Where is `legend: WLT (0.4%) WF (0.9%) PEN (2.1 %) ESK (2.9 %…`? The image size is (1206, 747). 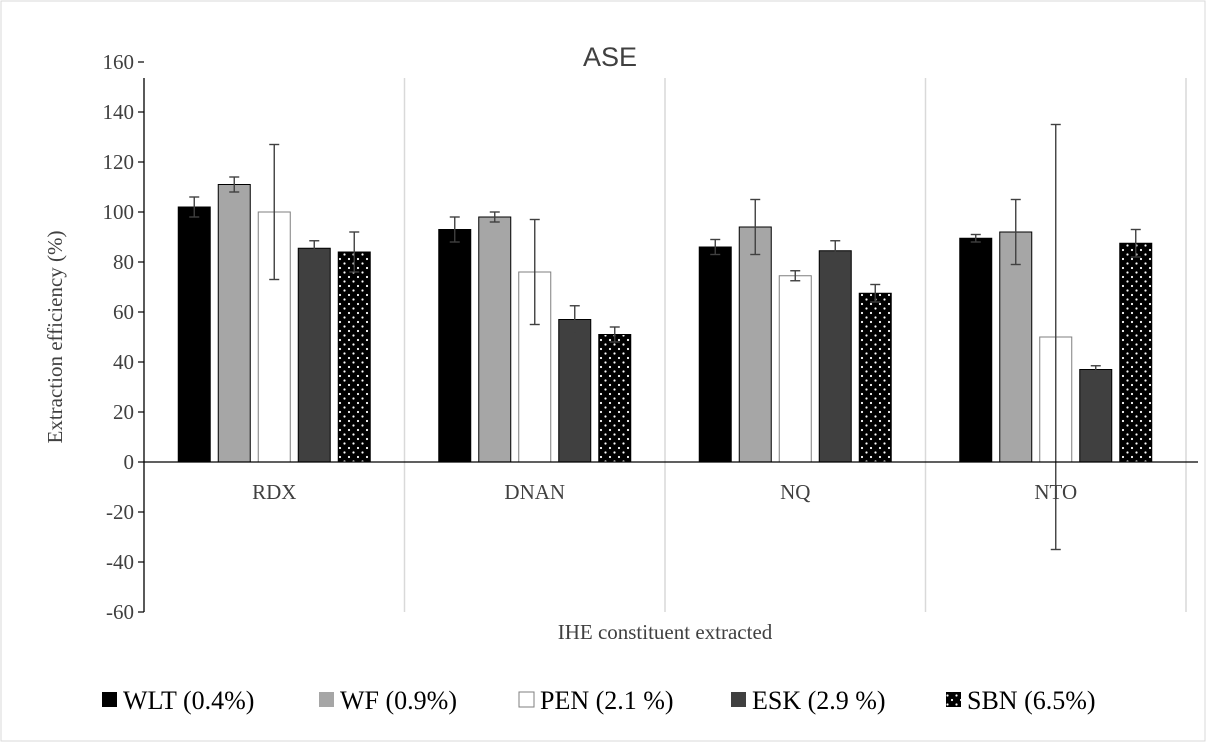
legend: WLT (0.4%) WF (0.9%) PEN (2.1 %) ESK (2.9 %… is located at coordinates (599, 700).